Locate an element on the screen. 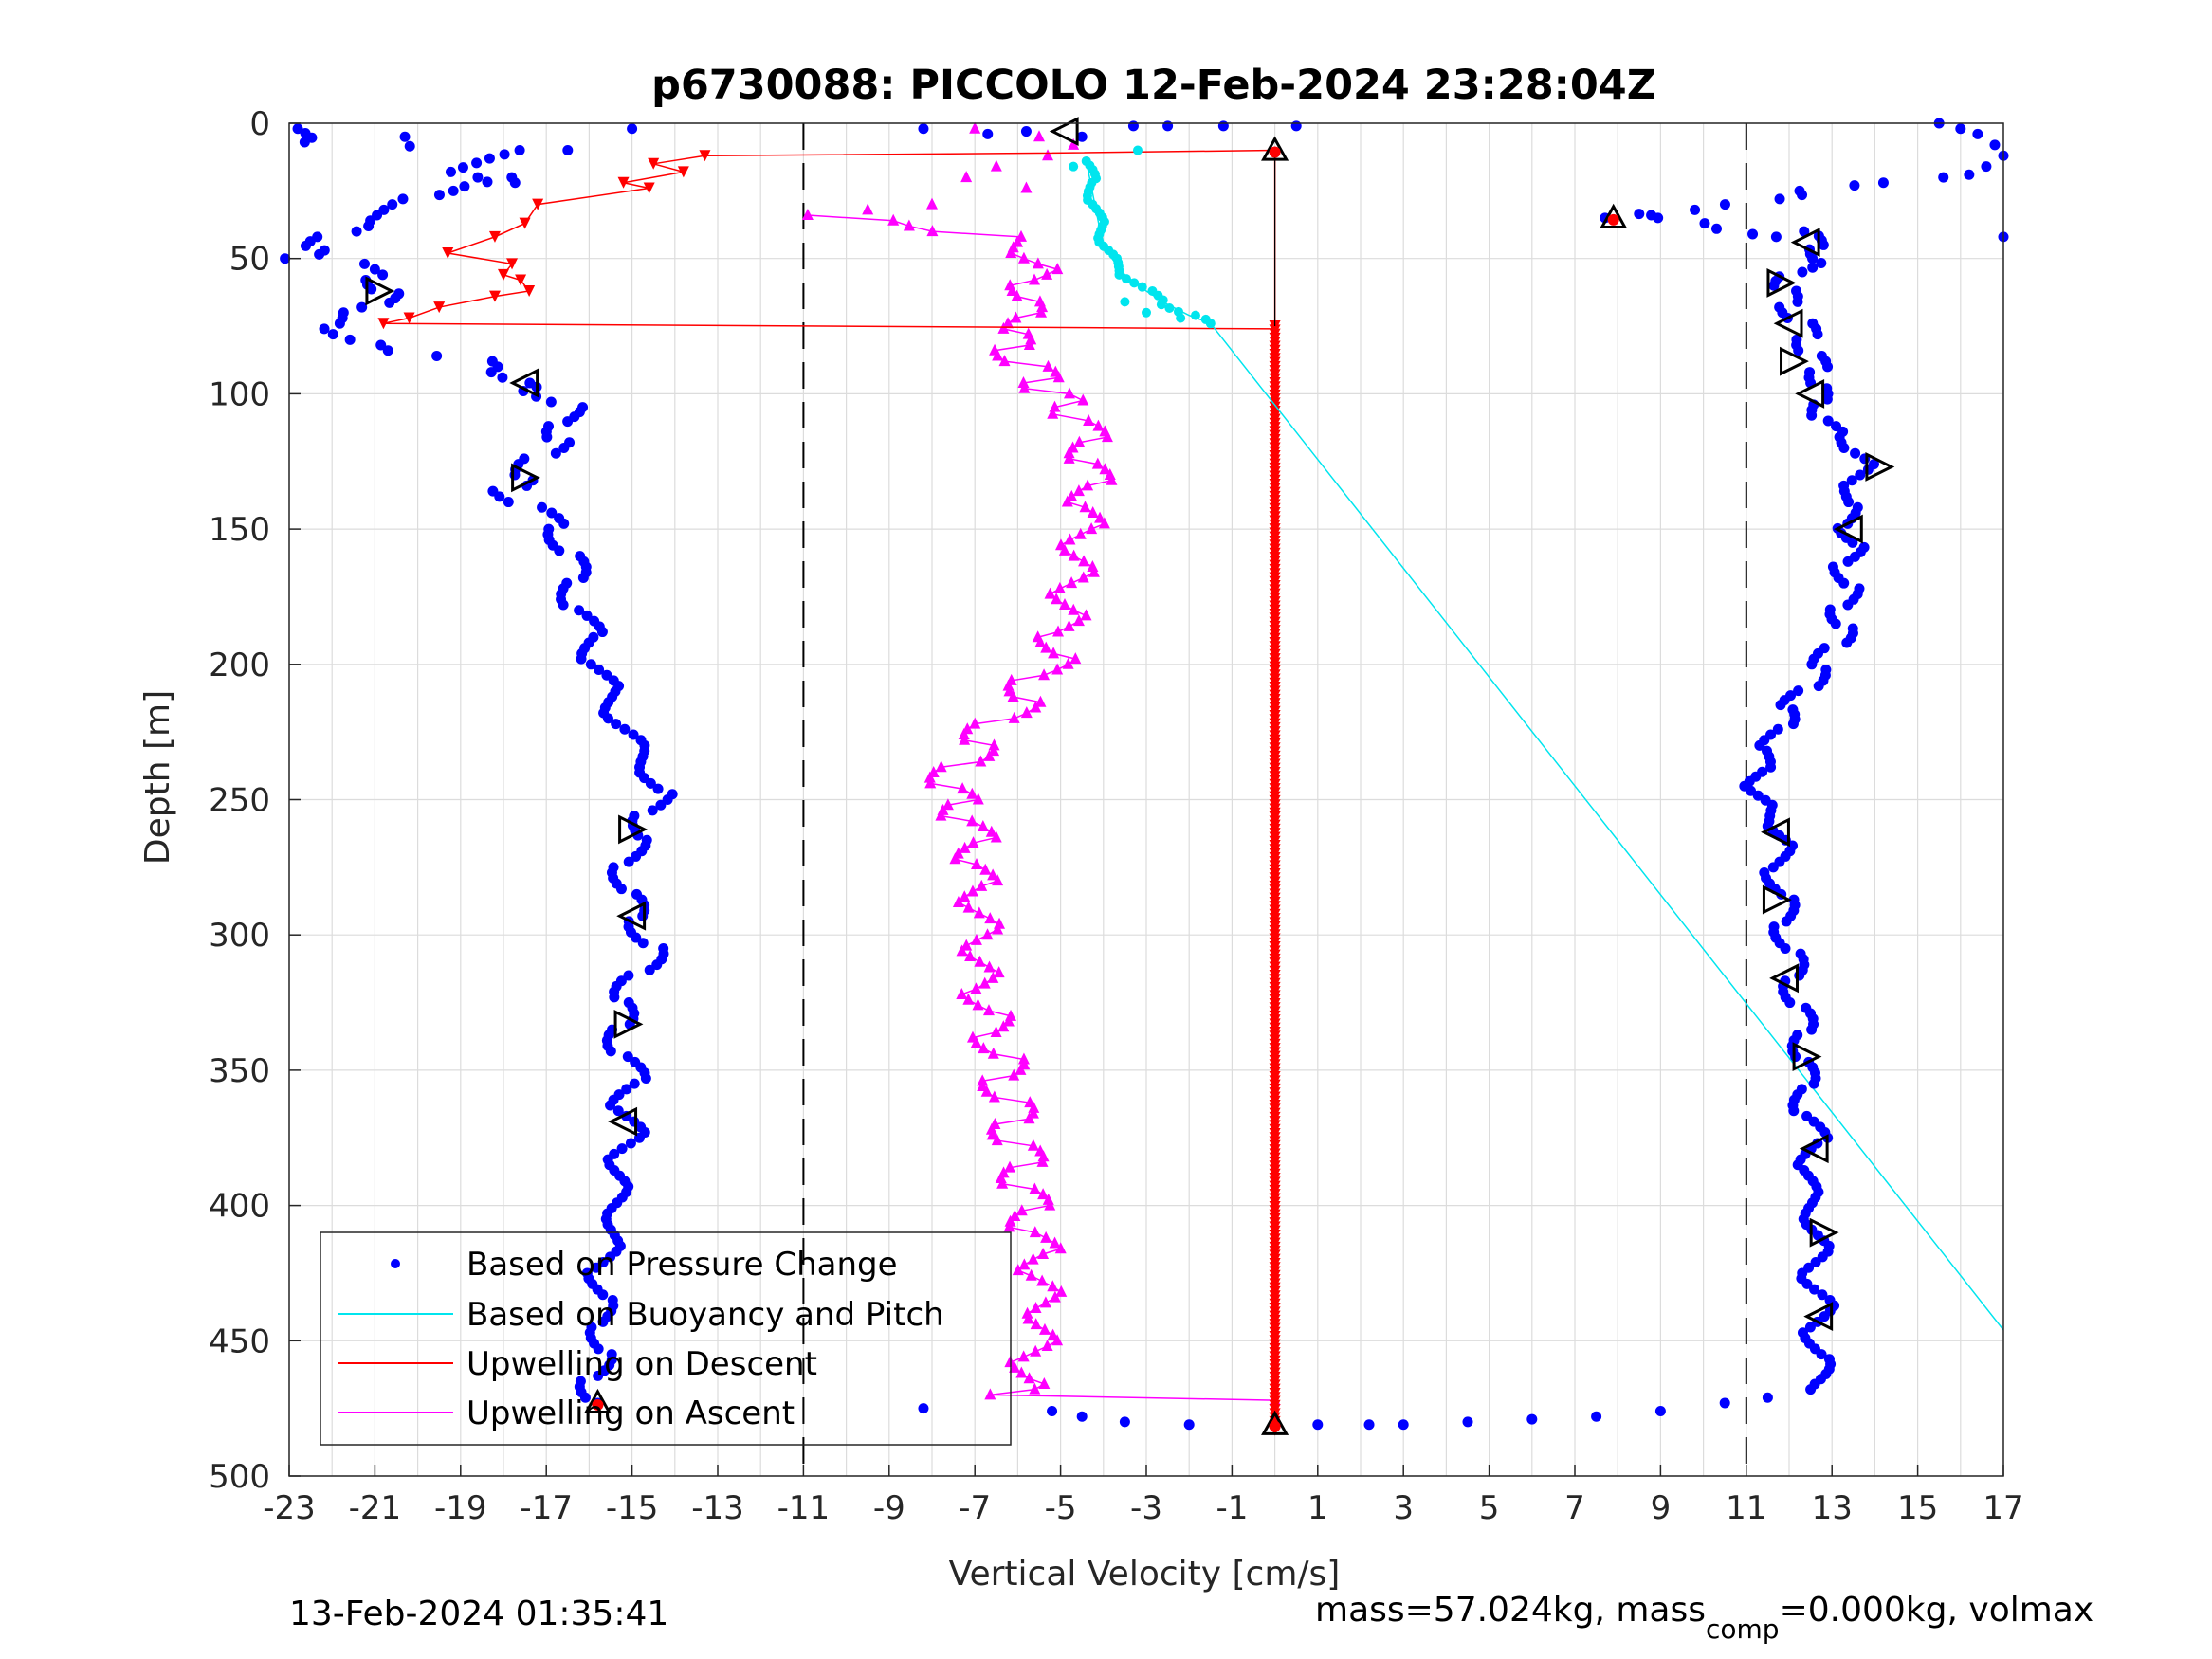 This screenshot has height=1659, width=2212. footer-mass-suffix: =0.000kg, volmax is located at coordinates (1937, 1610).